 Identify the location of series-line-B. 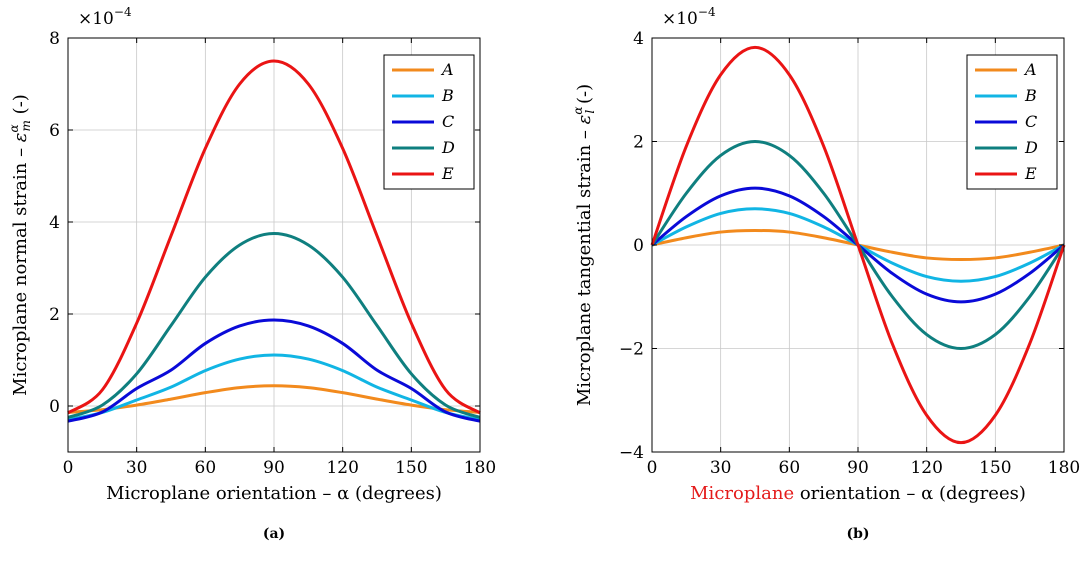
(274, 387).